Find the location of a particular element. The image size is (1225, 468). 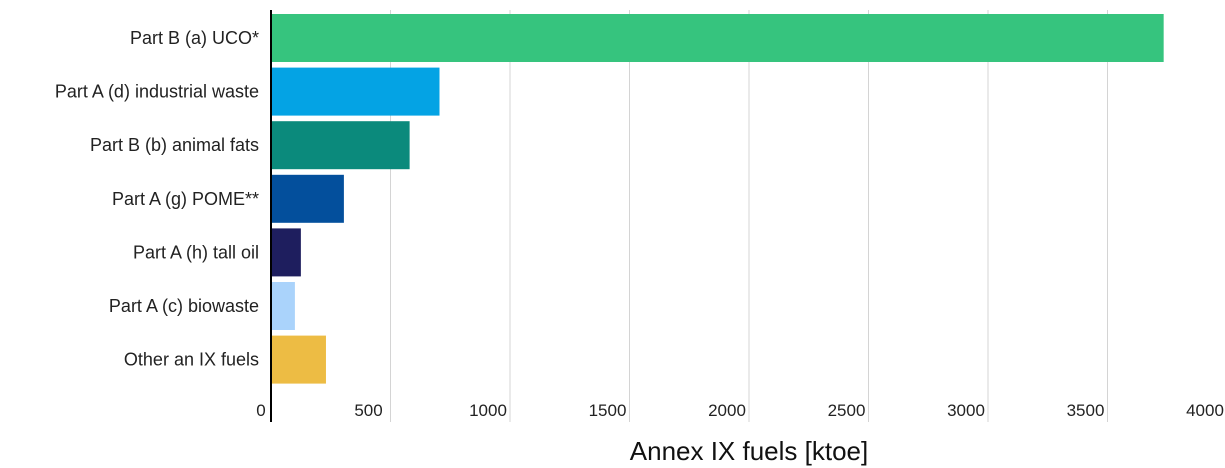

category-label: Part B (b) animal fats is located at coordinates (174, 145).